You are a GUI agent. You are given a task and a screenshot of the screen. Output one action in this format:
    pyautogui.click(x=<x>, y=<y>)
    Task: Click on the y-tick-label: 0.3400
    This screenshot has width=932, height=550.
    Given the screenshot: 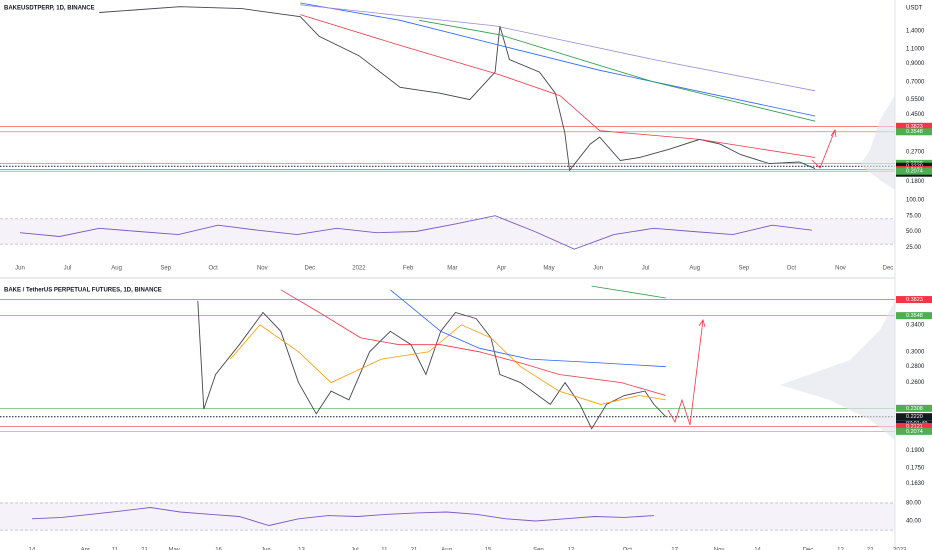 What is the action you would take?
    pyautogui.click(x=915, y=325)
    